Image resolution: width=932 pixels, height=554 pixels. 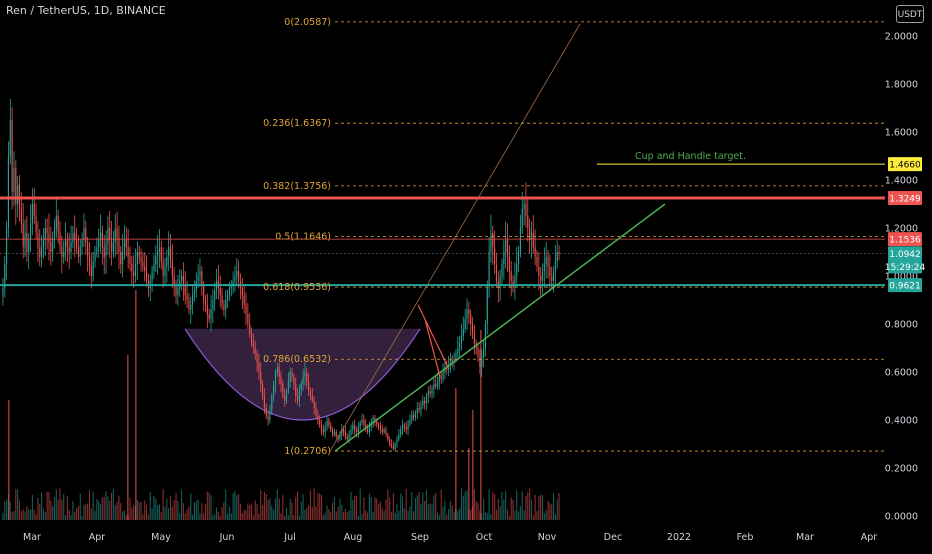 What do you see at coordinates (910, 14) in the screenshot?
I see `currency-button: USDT` at bounding box center [910, 14].